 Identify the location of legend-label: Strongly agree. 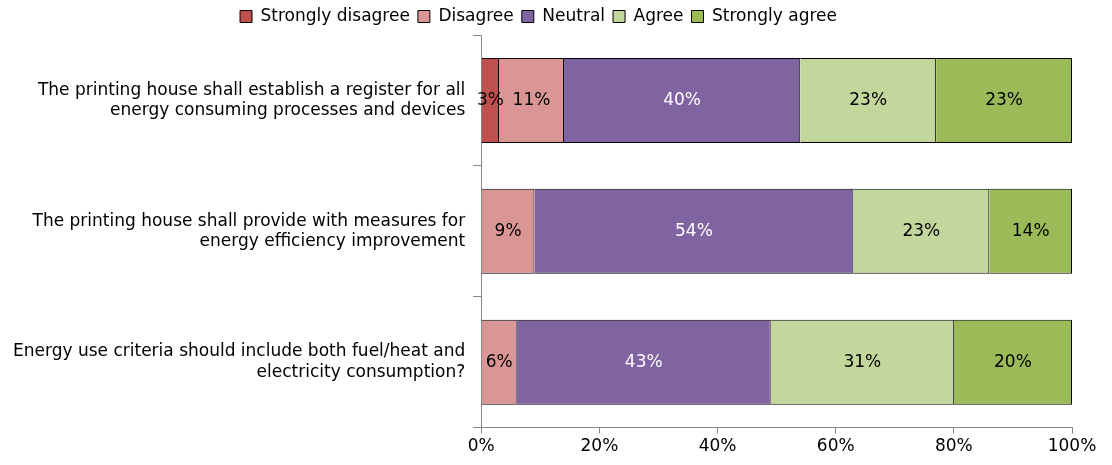
(774, 14).